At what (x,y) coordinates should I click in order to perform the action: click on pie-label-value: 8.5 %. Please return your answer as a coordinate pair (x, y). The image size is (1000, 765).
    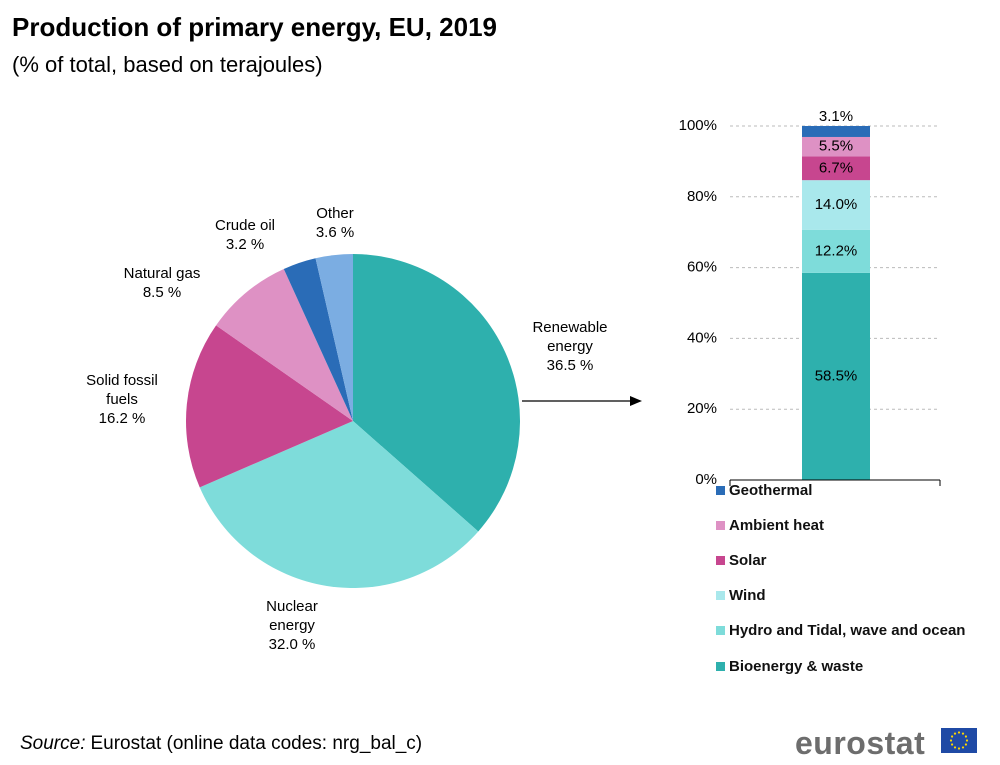
    Looking at the image, I should click on (162, 292).